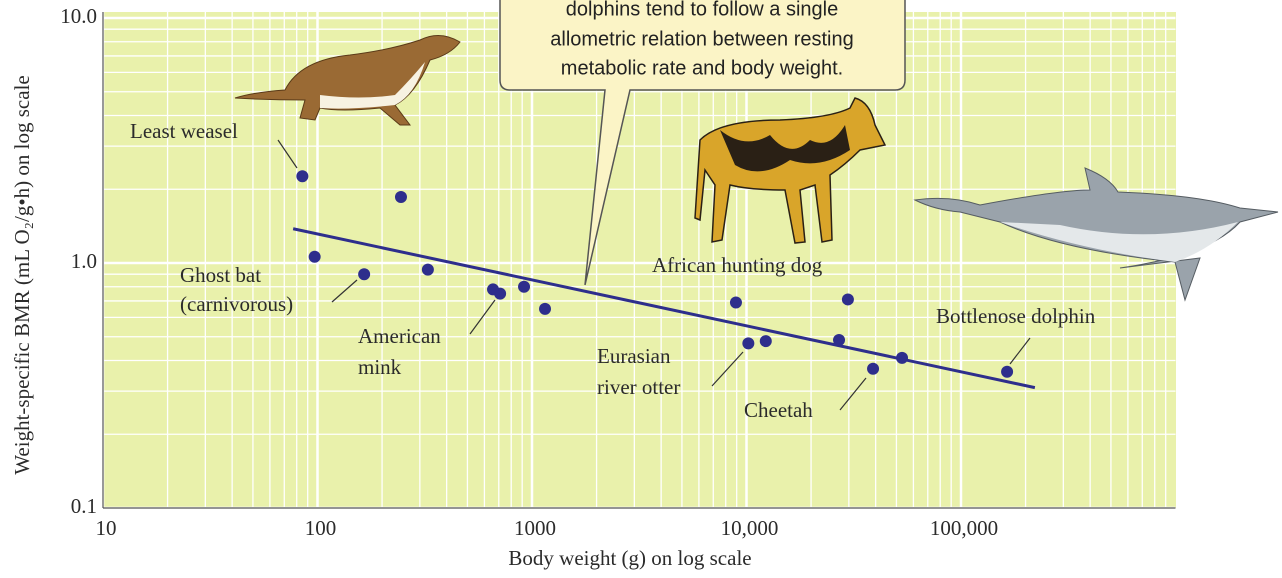  I want to click on x-tick-label: 10,000, so click(750, 528).